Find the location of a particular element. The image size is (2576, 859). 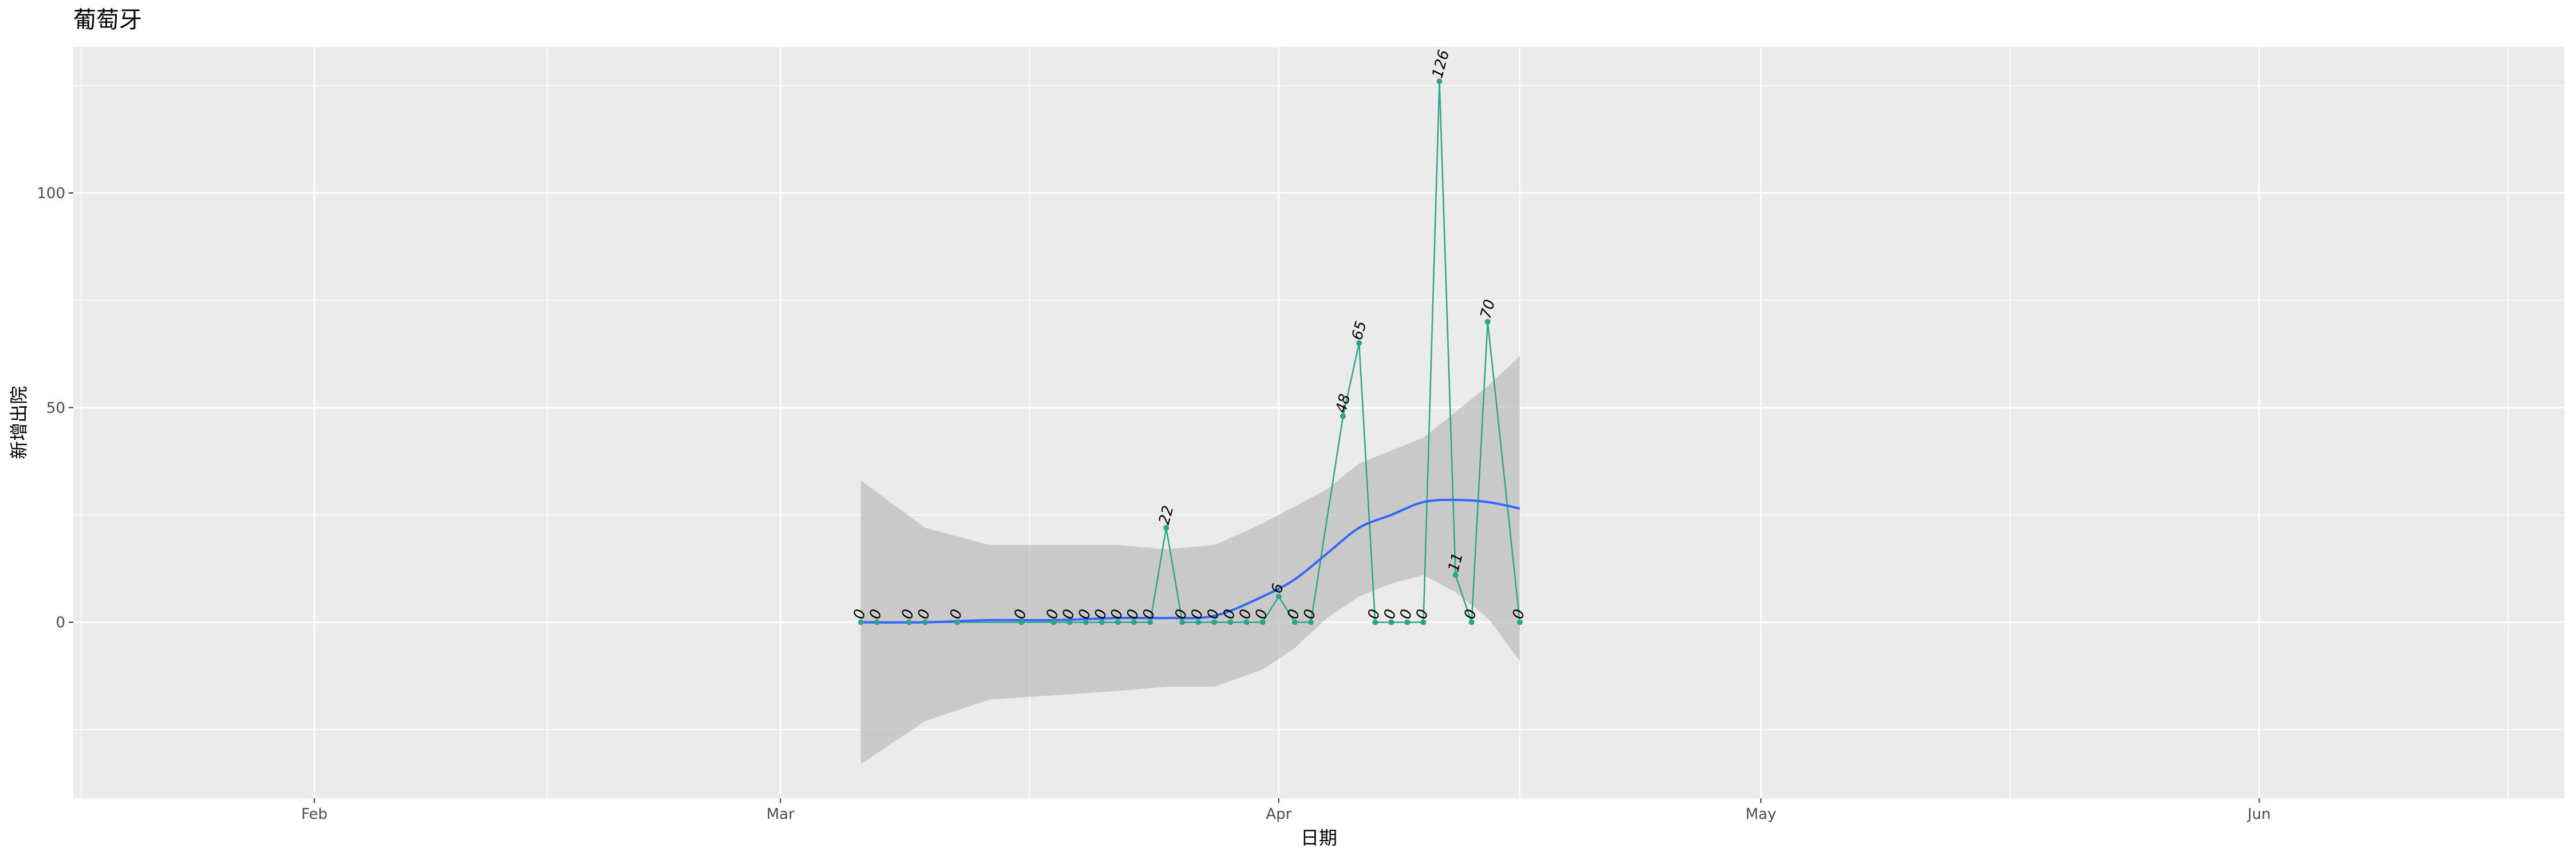

confidence-band is located at coordinates (1190, 560).